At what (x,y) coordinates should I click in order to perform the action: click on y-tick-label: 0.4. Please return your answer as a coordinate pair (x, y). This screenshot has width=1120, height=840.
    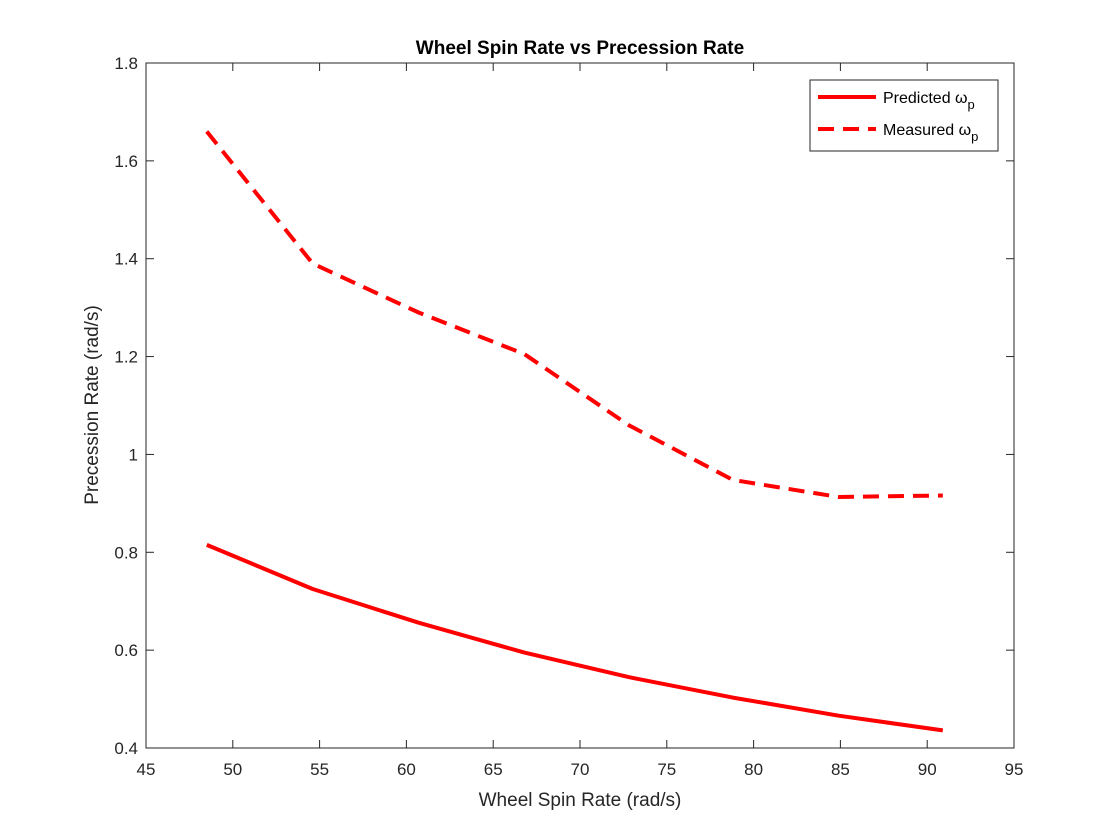
    Looking at the image, I should click on (126, 748).